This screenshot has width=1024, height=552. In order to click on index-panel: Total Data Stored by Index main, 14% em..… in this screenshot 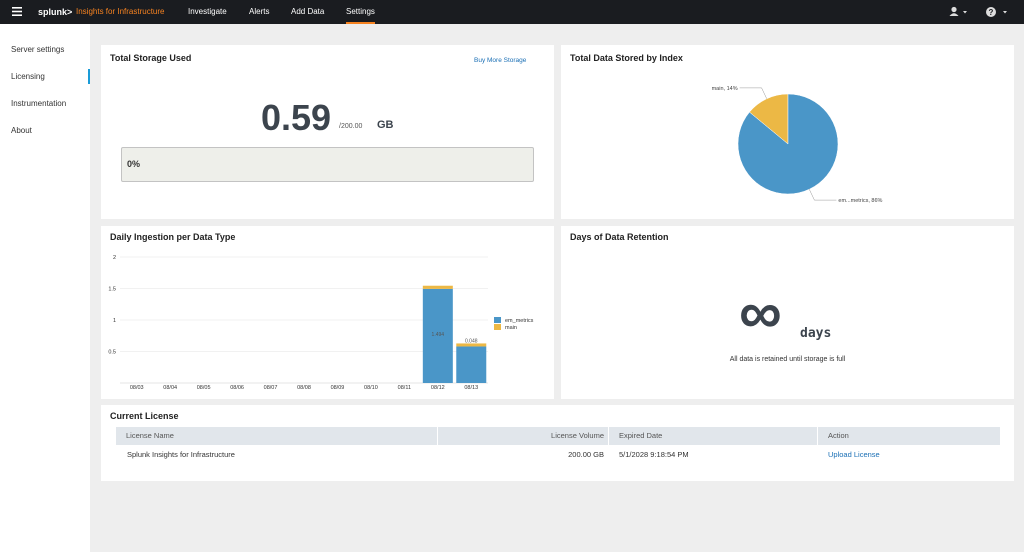, I will do `click(787, 132)`.